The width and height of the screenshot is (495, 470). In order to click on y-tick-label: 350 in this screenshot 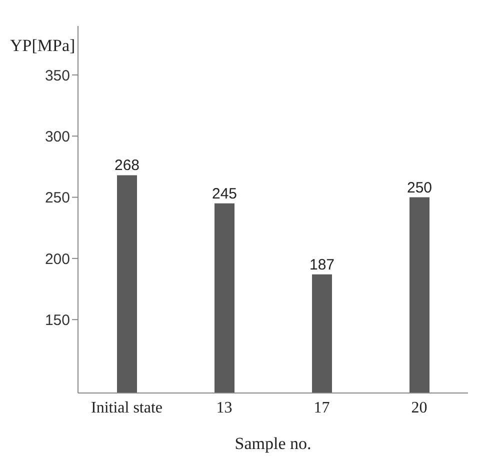, I will do `click(57, 75)`.